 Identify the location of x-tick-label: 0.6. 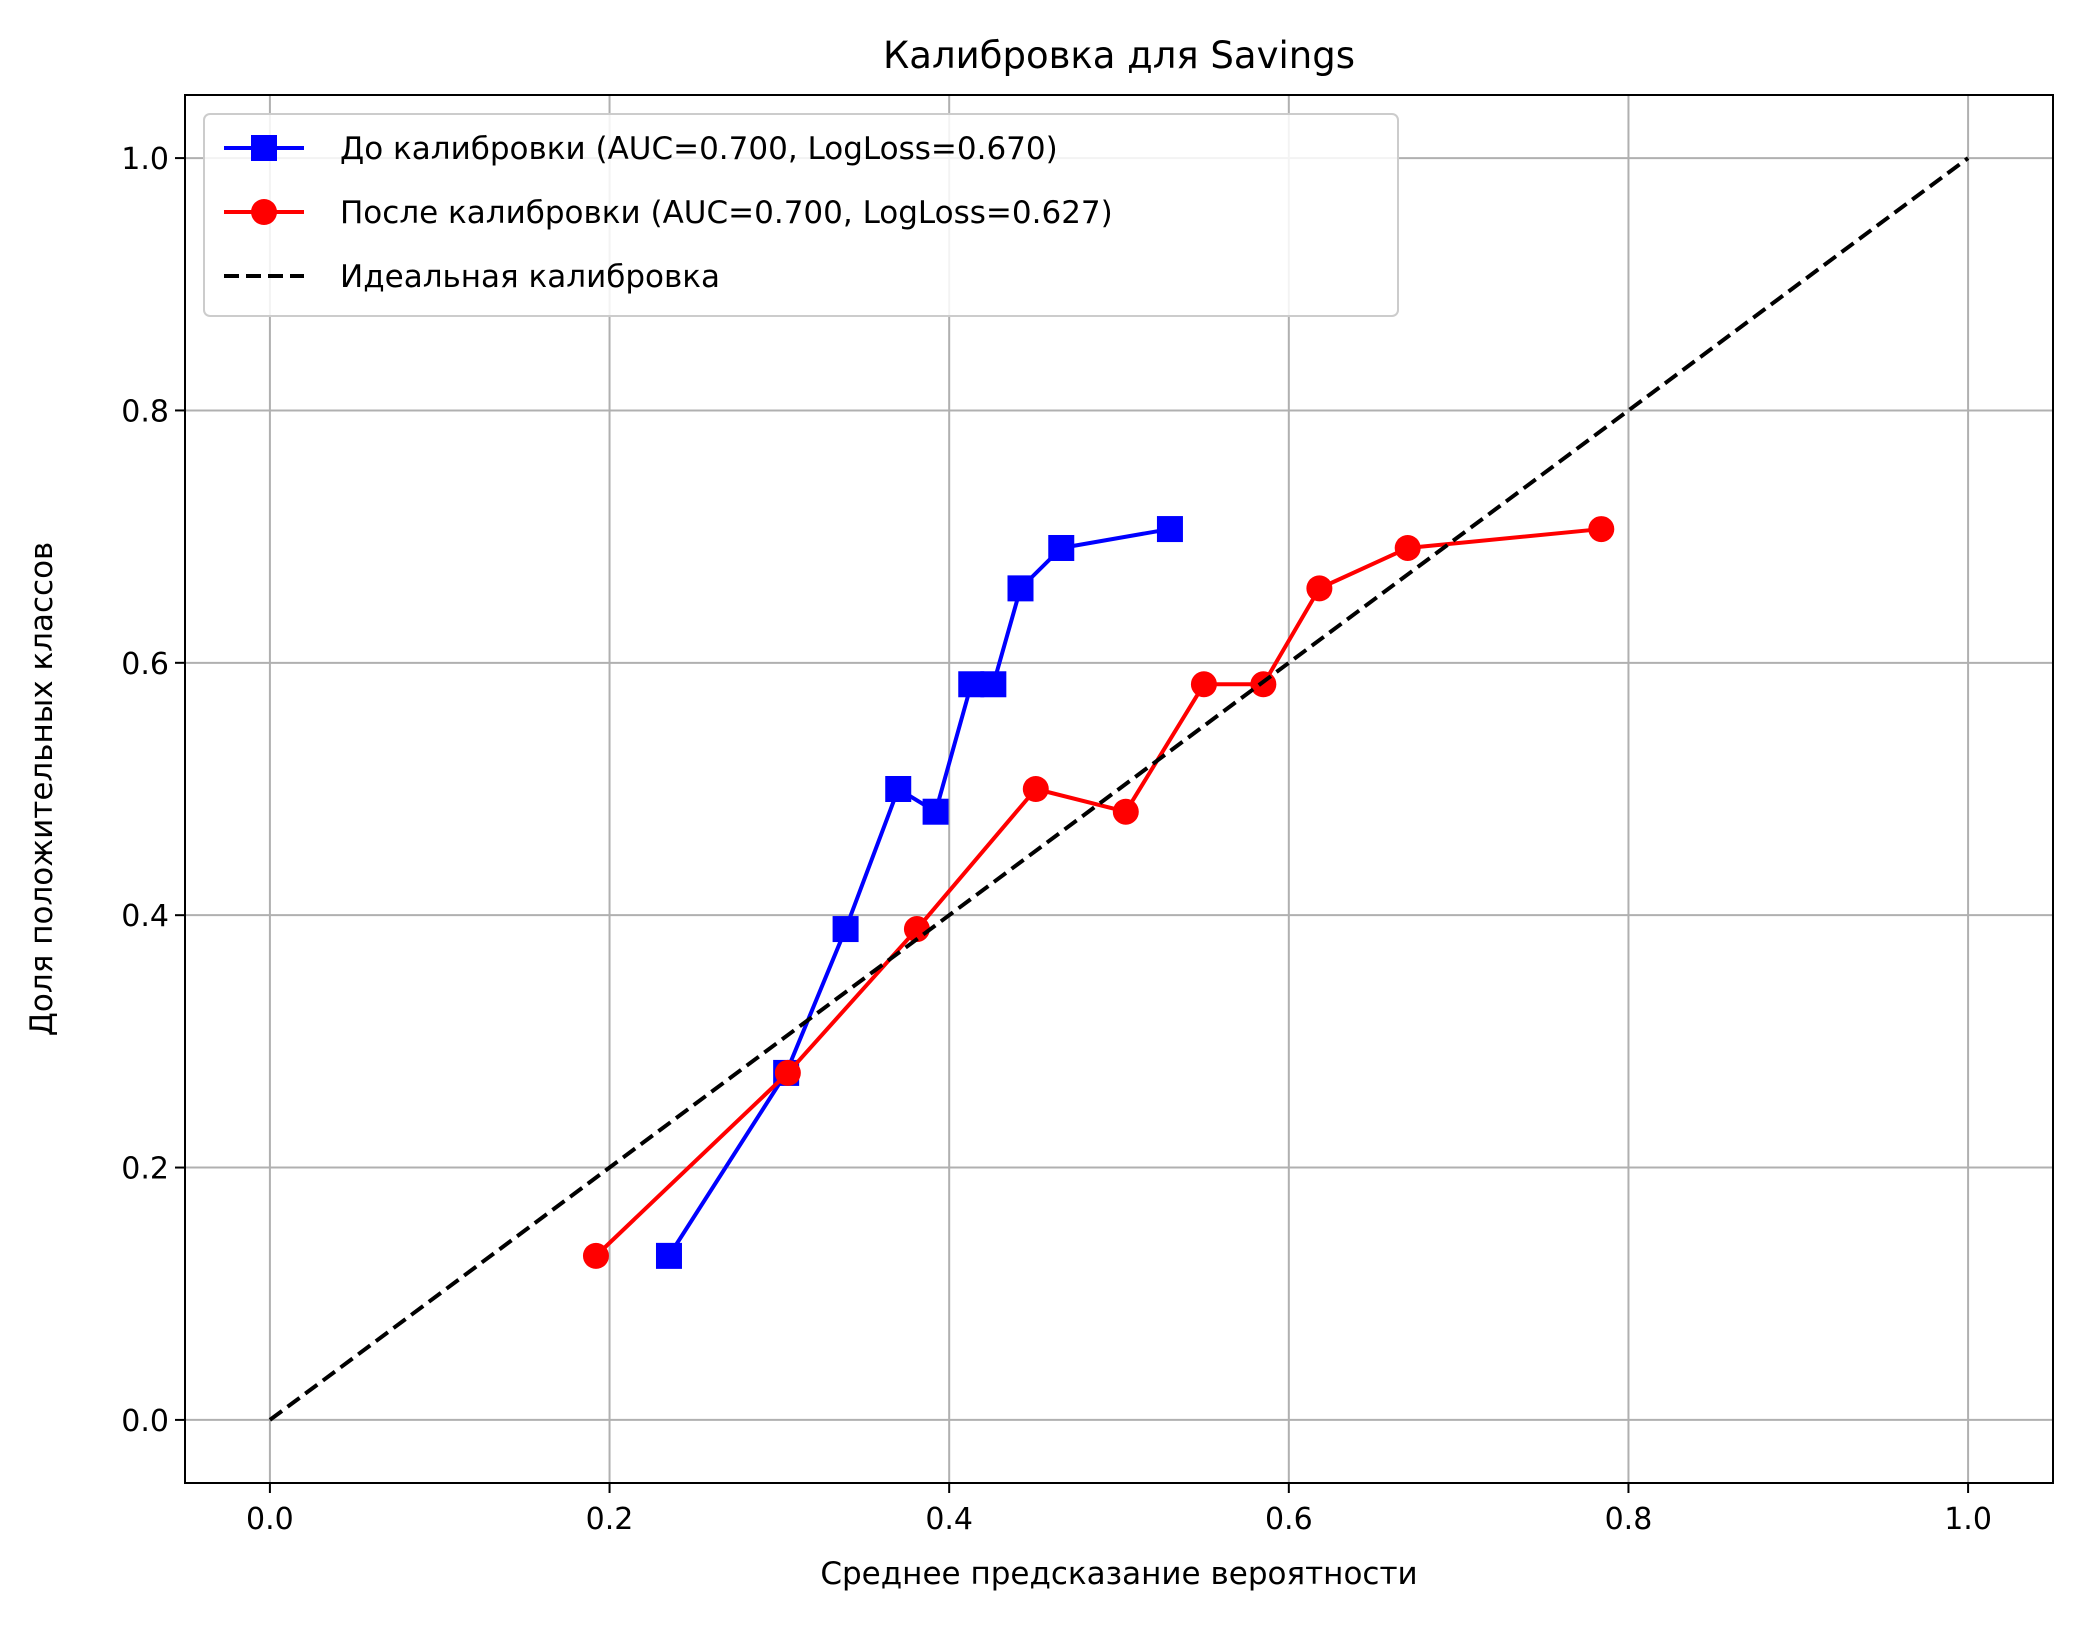
(1289, 1519).